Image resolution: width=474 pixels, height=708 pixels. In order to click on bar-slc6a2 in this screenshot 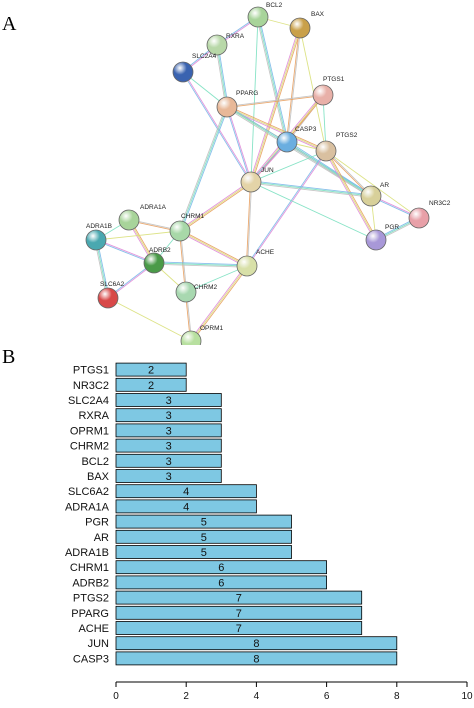, I will do `click(186, 491)`.